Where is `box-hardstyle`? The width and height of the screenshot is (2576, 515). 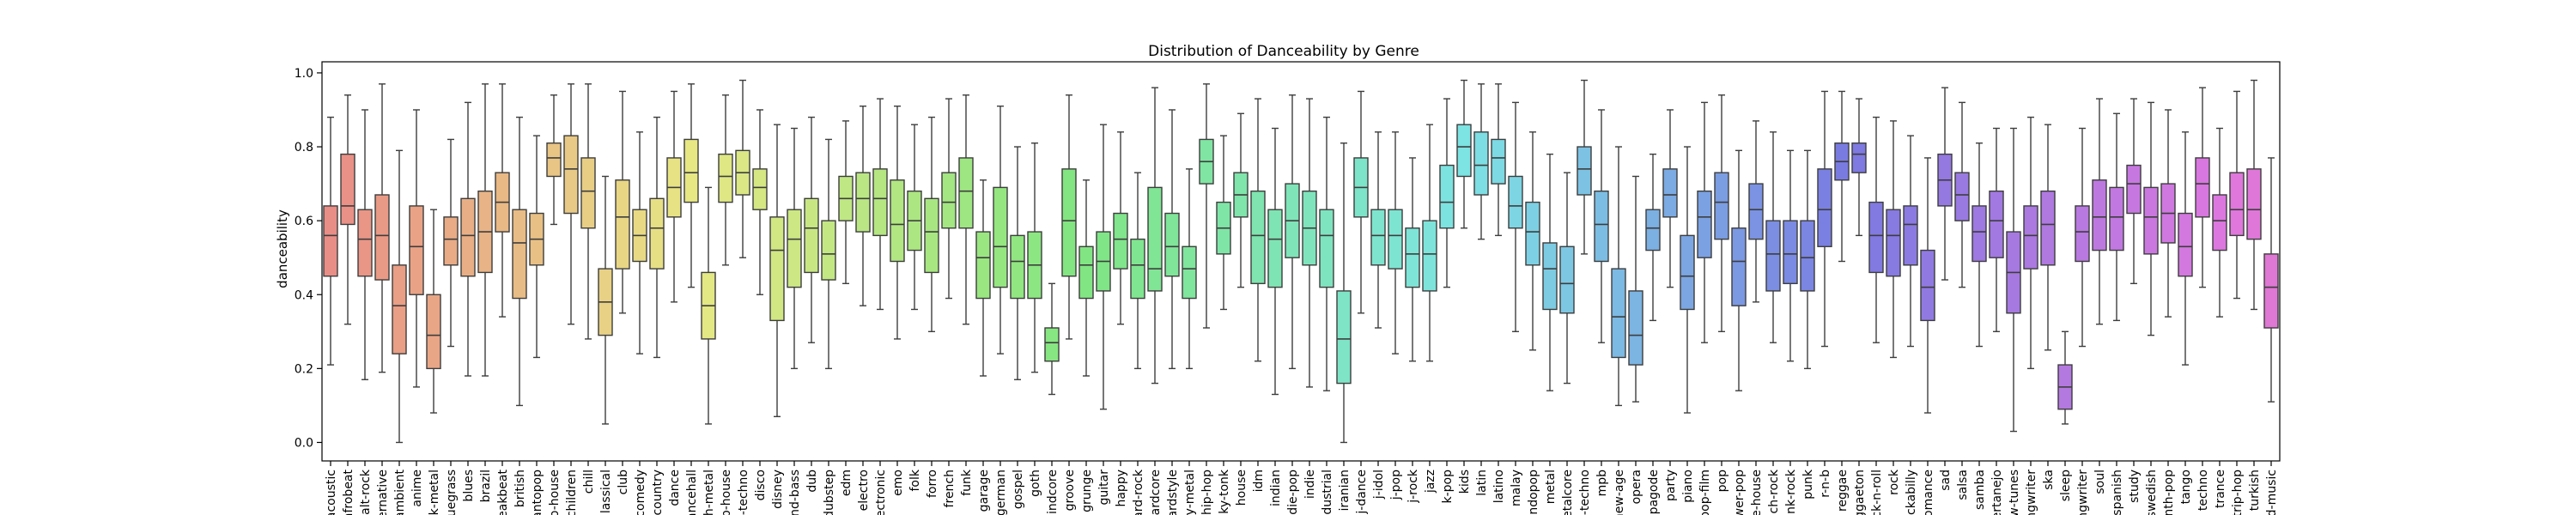
box-hardstyle is located at coordinates (1172, 239).